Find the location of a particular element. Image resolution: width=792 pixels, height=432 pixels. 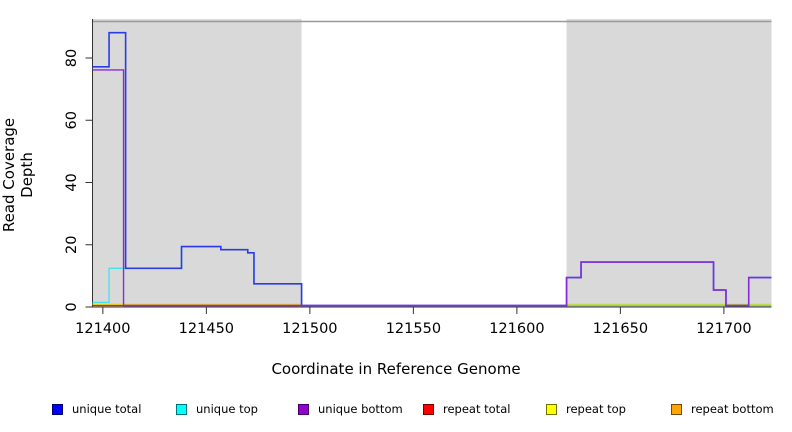

y-axis-title: Read Coverage Depth is located at coordinates (18, 175).